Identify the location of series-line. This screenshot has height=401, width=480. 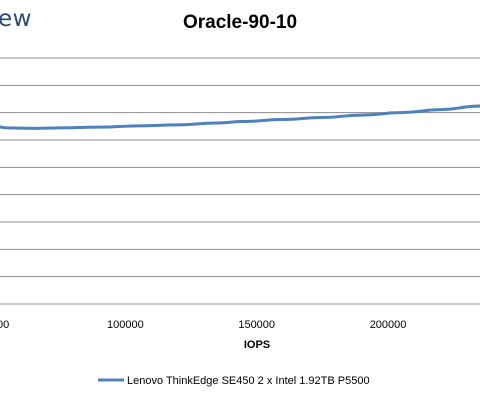
(240, 117).